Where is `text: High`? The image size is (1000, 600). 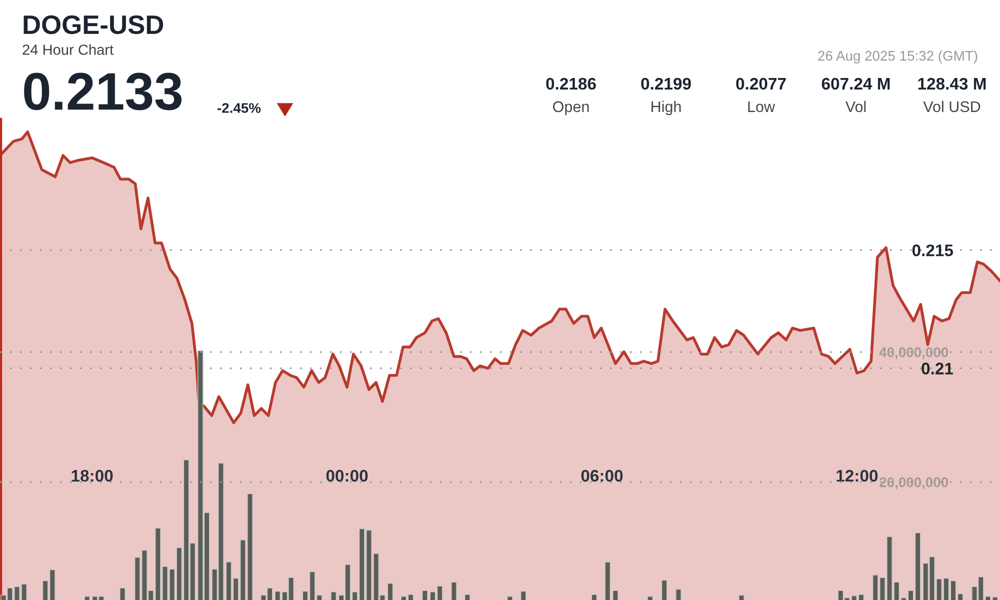 text: High is located at coordinates (666, 108).